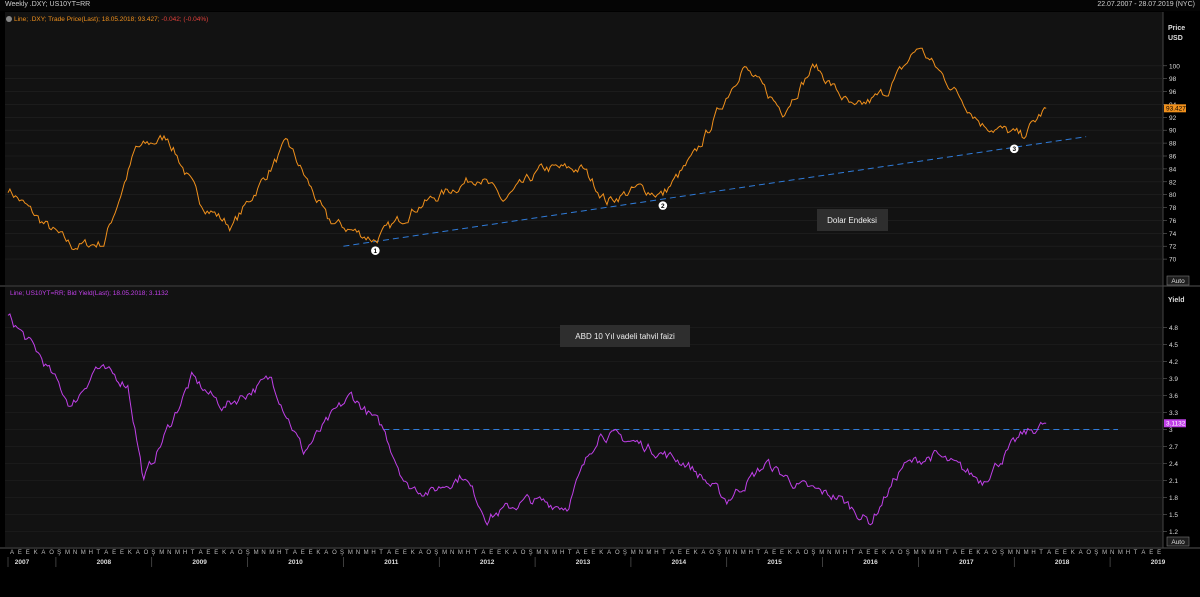 The height and width of the screenshot is (597, 1200). Describe the element at coordinates (1173, 144) in the screenshot. I see `y-tick-label: 88` at that location.